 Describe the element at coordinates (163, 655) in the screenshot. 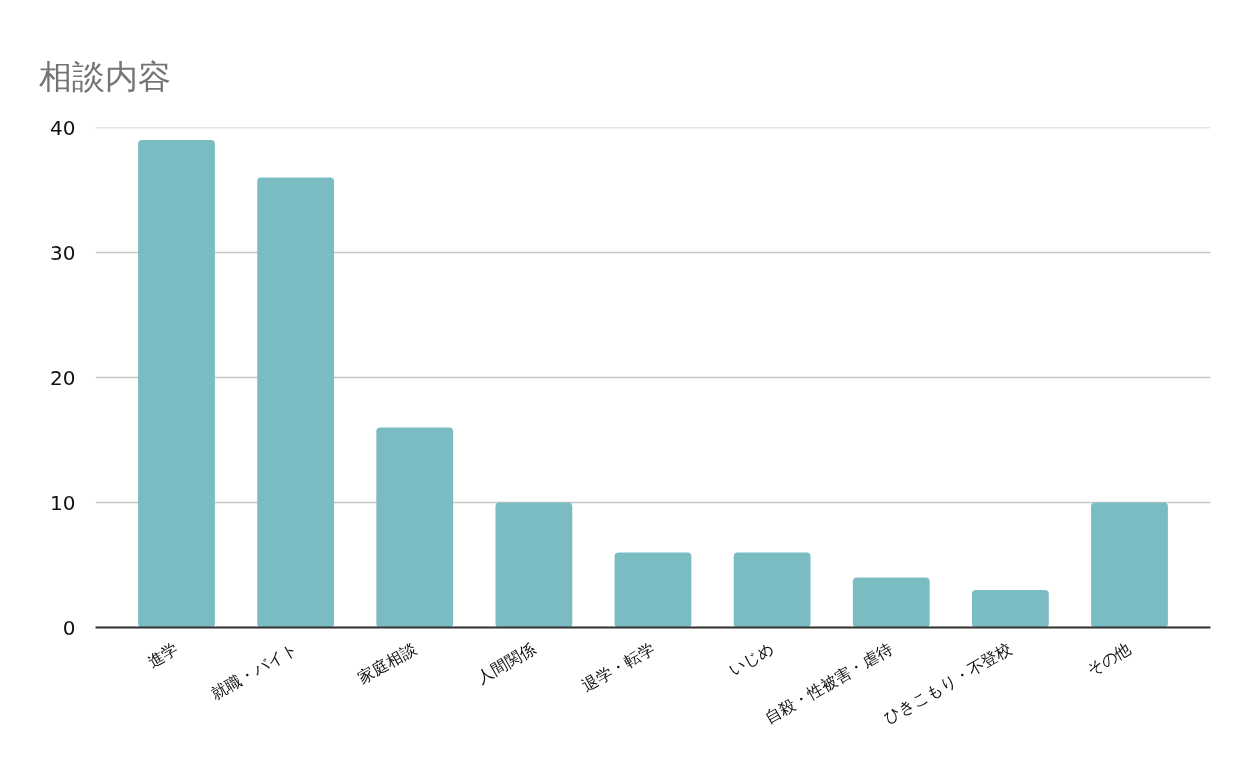

I see `x-tick-label: 進学` at that location.